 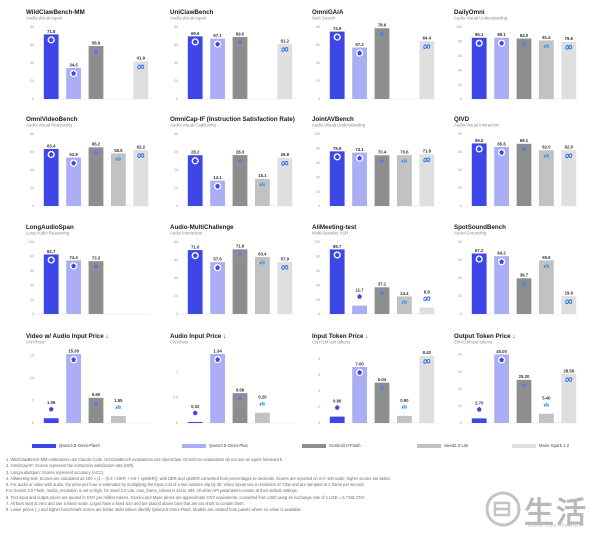 I want to click on chart-title: Audio Input Price ↓, so click(x=198, y=336).